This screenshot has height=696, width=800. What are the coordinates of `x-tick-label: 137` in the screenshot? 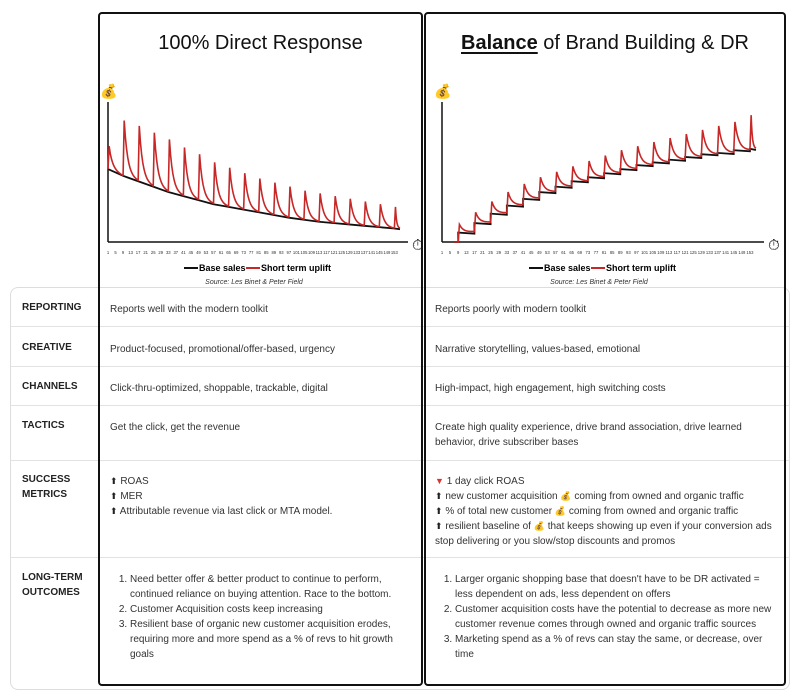 It's located at (718, 252).